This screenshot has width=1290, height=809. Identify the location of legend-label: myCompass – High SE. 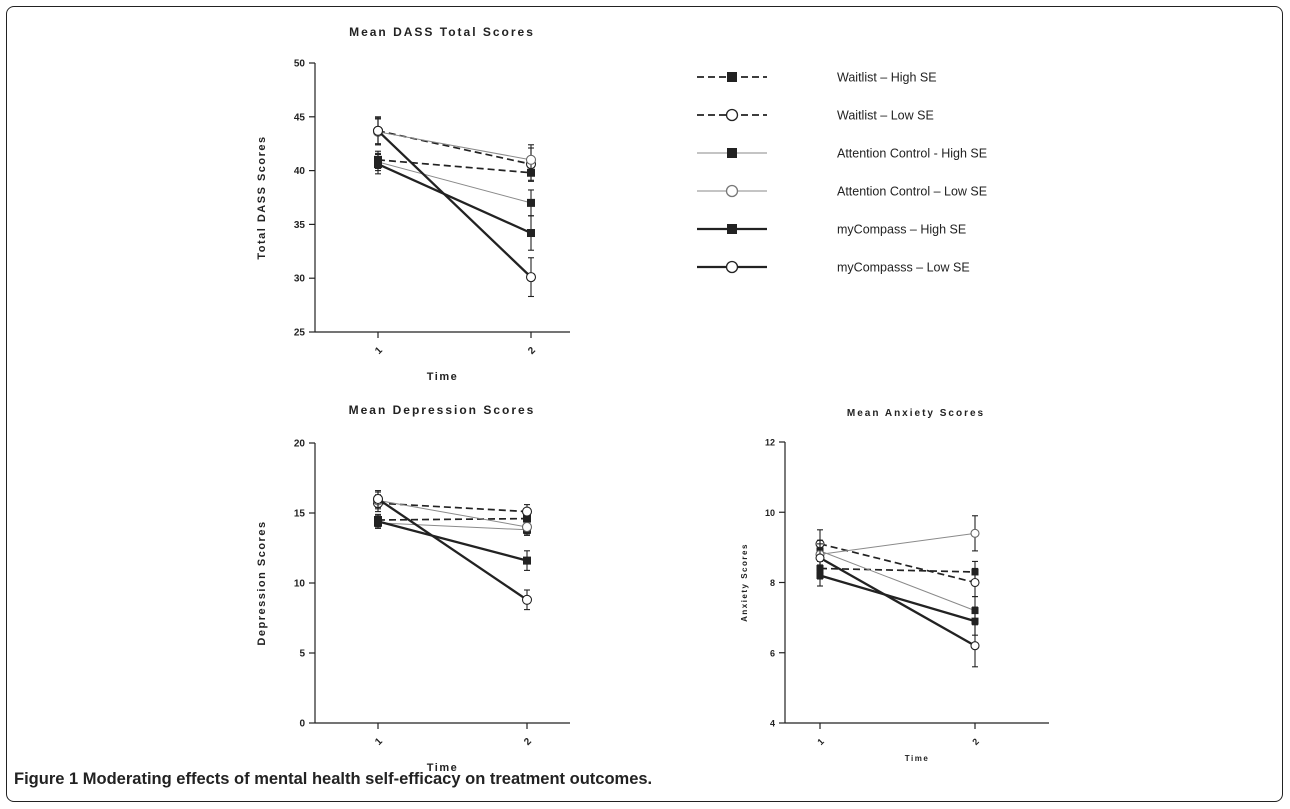
(901, 230).